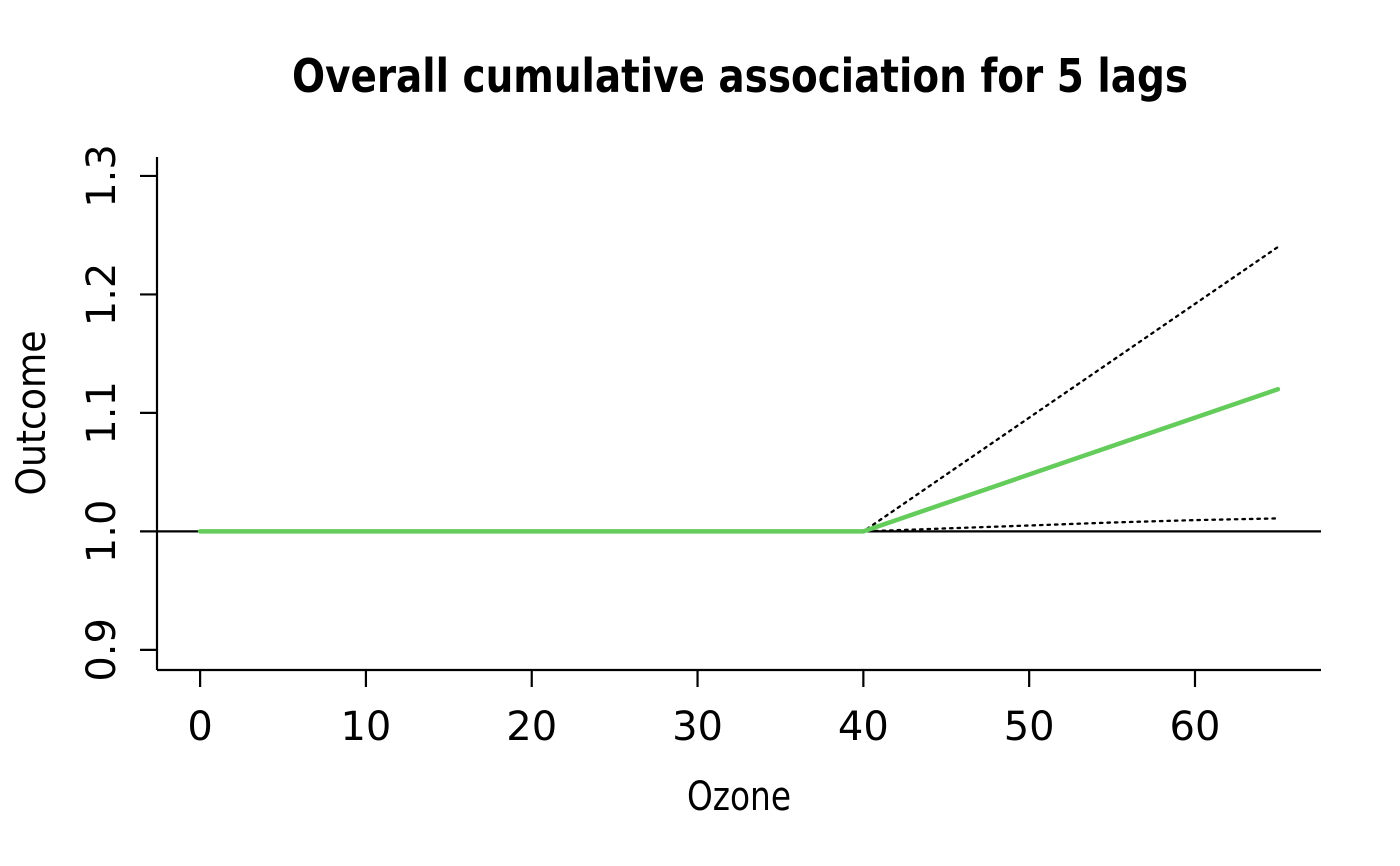  What do you see at coordinates (102, 176) in the screenshot?
I see `y-tick-label: 1.3` at bounding box center [102, 176].